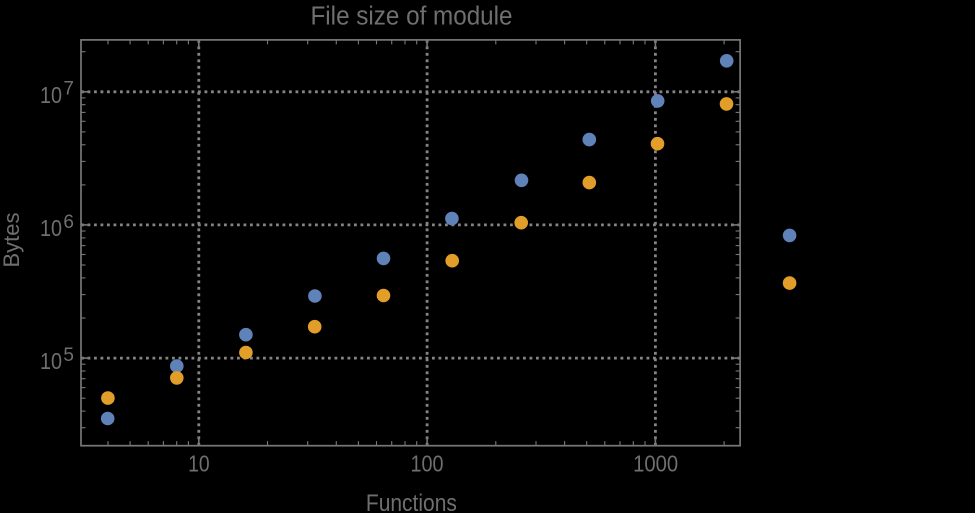  Describe the element at coordinates (68, 222) in the screenshot. I see `svg-text: 6` at that location.